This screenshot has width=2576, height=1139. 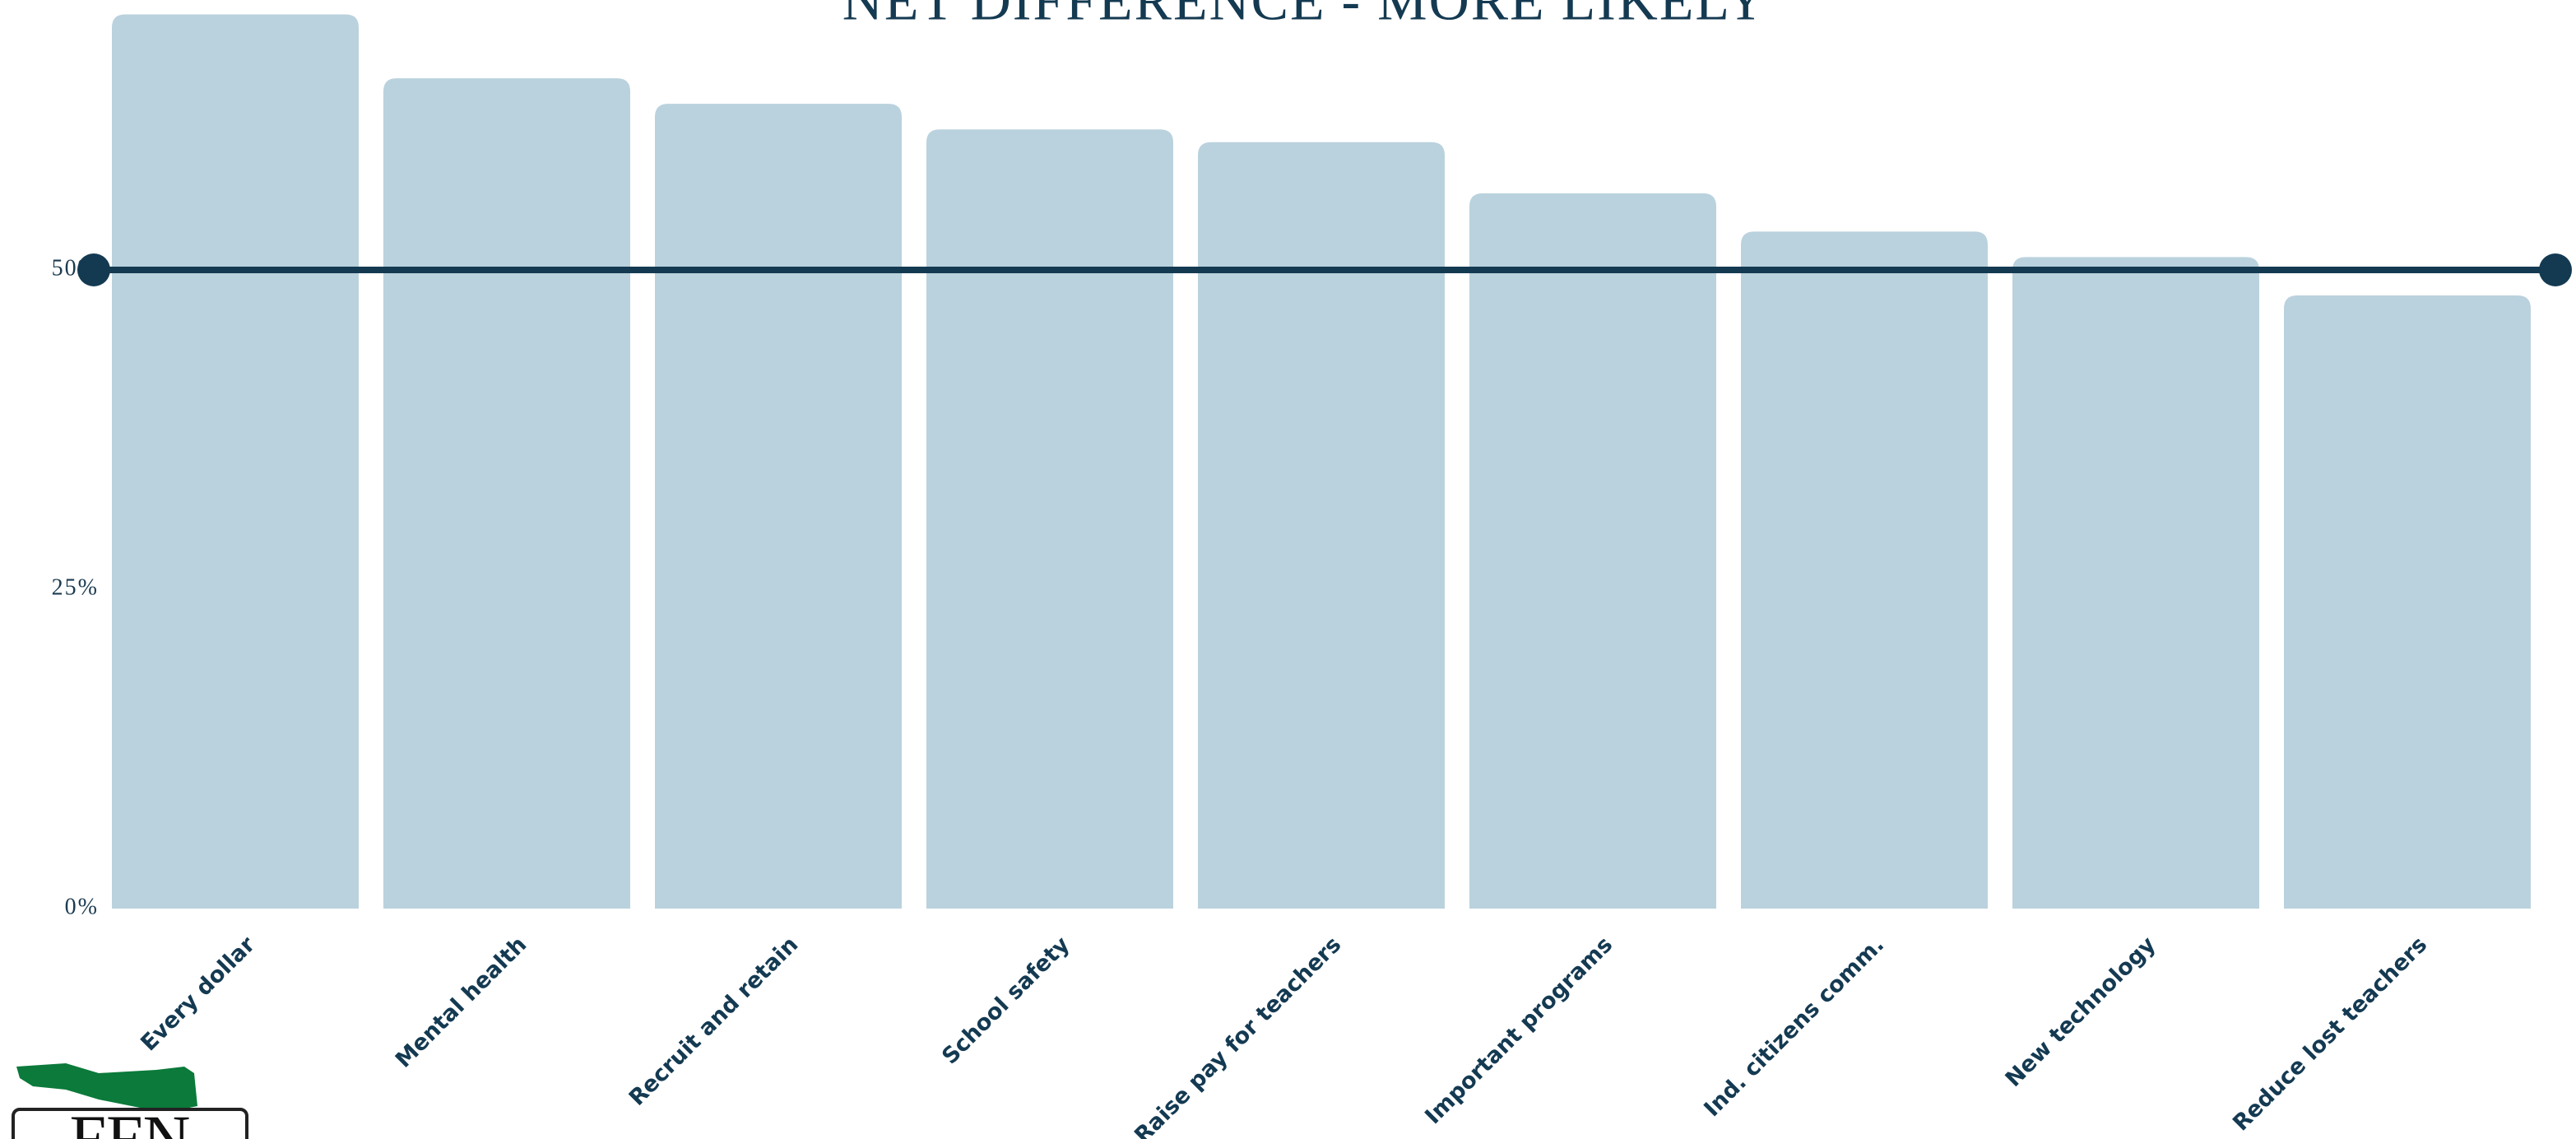 What do you see at coordinates (1519, 1030) in the screenshot?
I see `x-tick-label: Important programs` at bounding box center [1519, 1030].